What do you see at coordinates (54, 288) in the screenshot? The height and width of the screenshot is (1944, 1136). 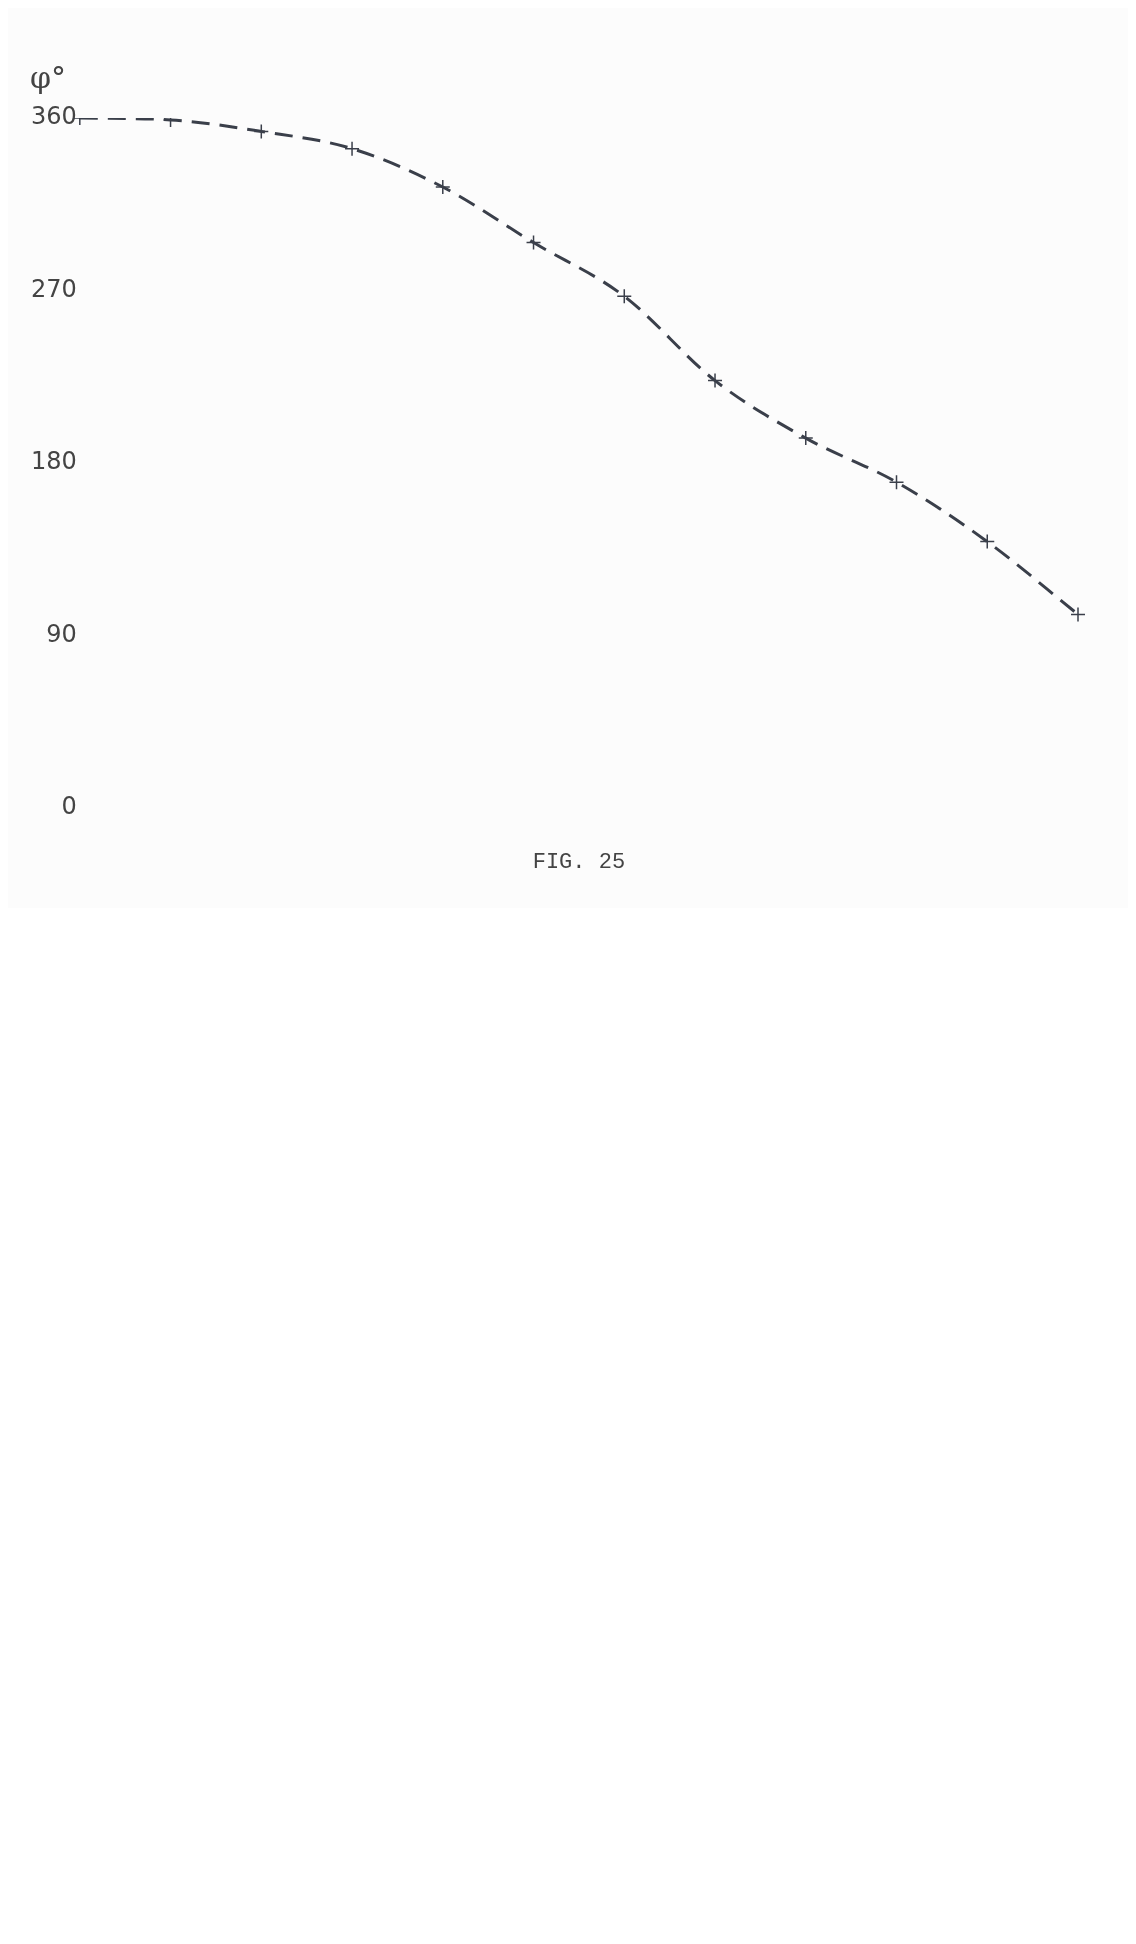 I see `y-tick-label: 270` at bounding box center [54, 288].